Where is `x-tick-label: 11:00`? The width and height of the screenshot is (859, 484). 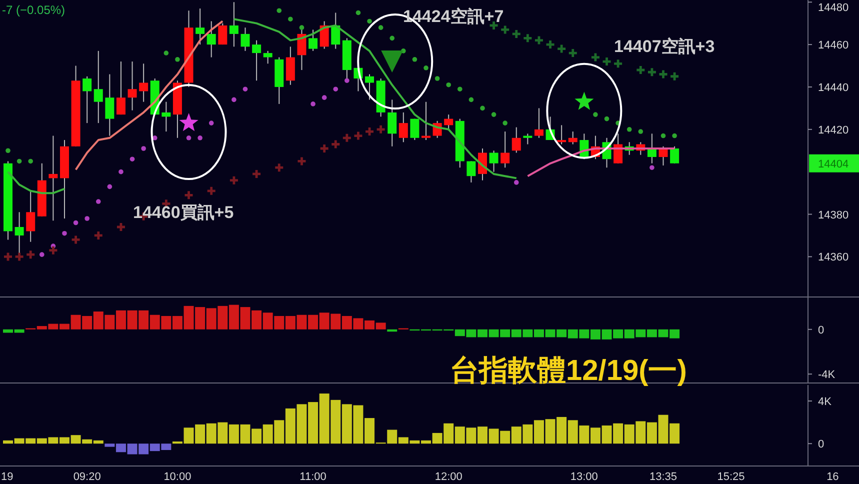 x-tick-label: 11:00 is located at coordinates (313, 477).